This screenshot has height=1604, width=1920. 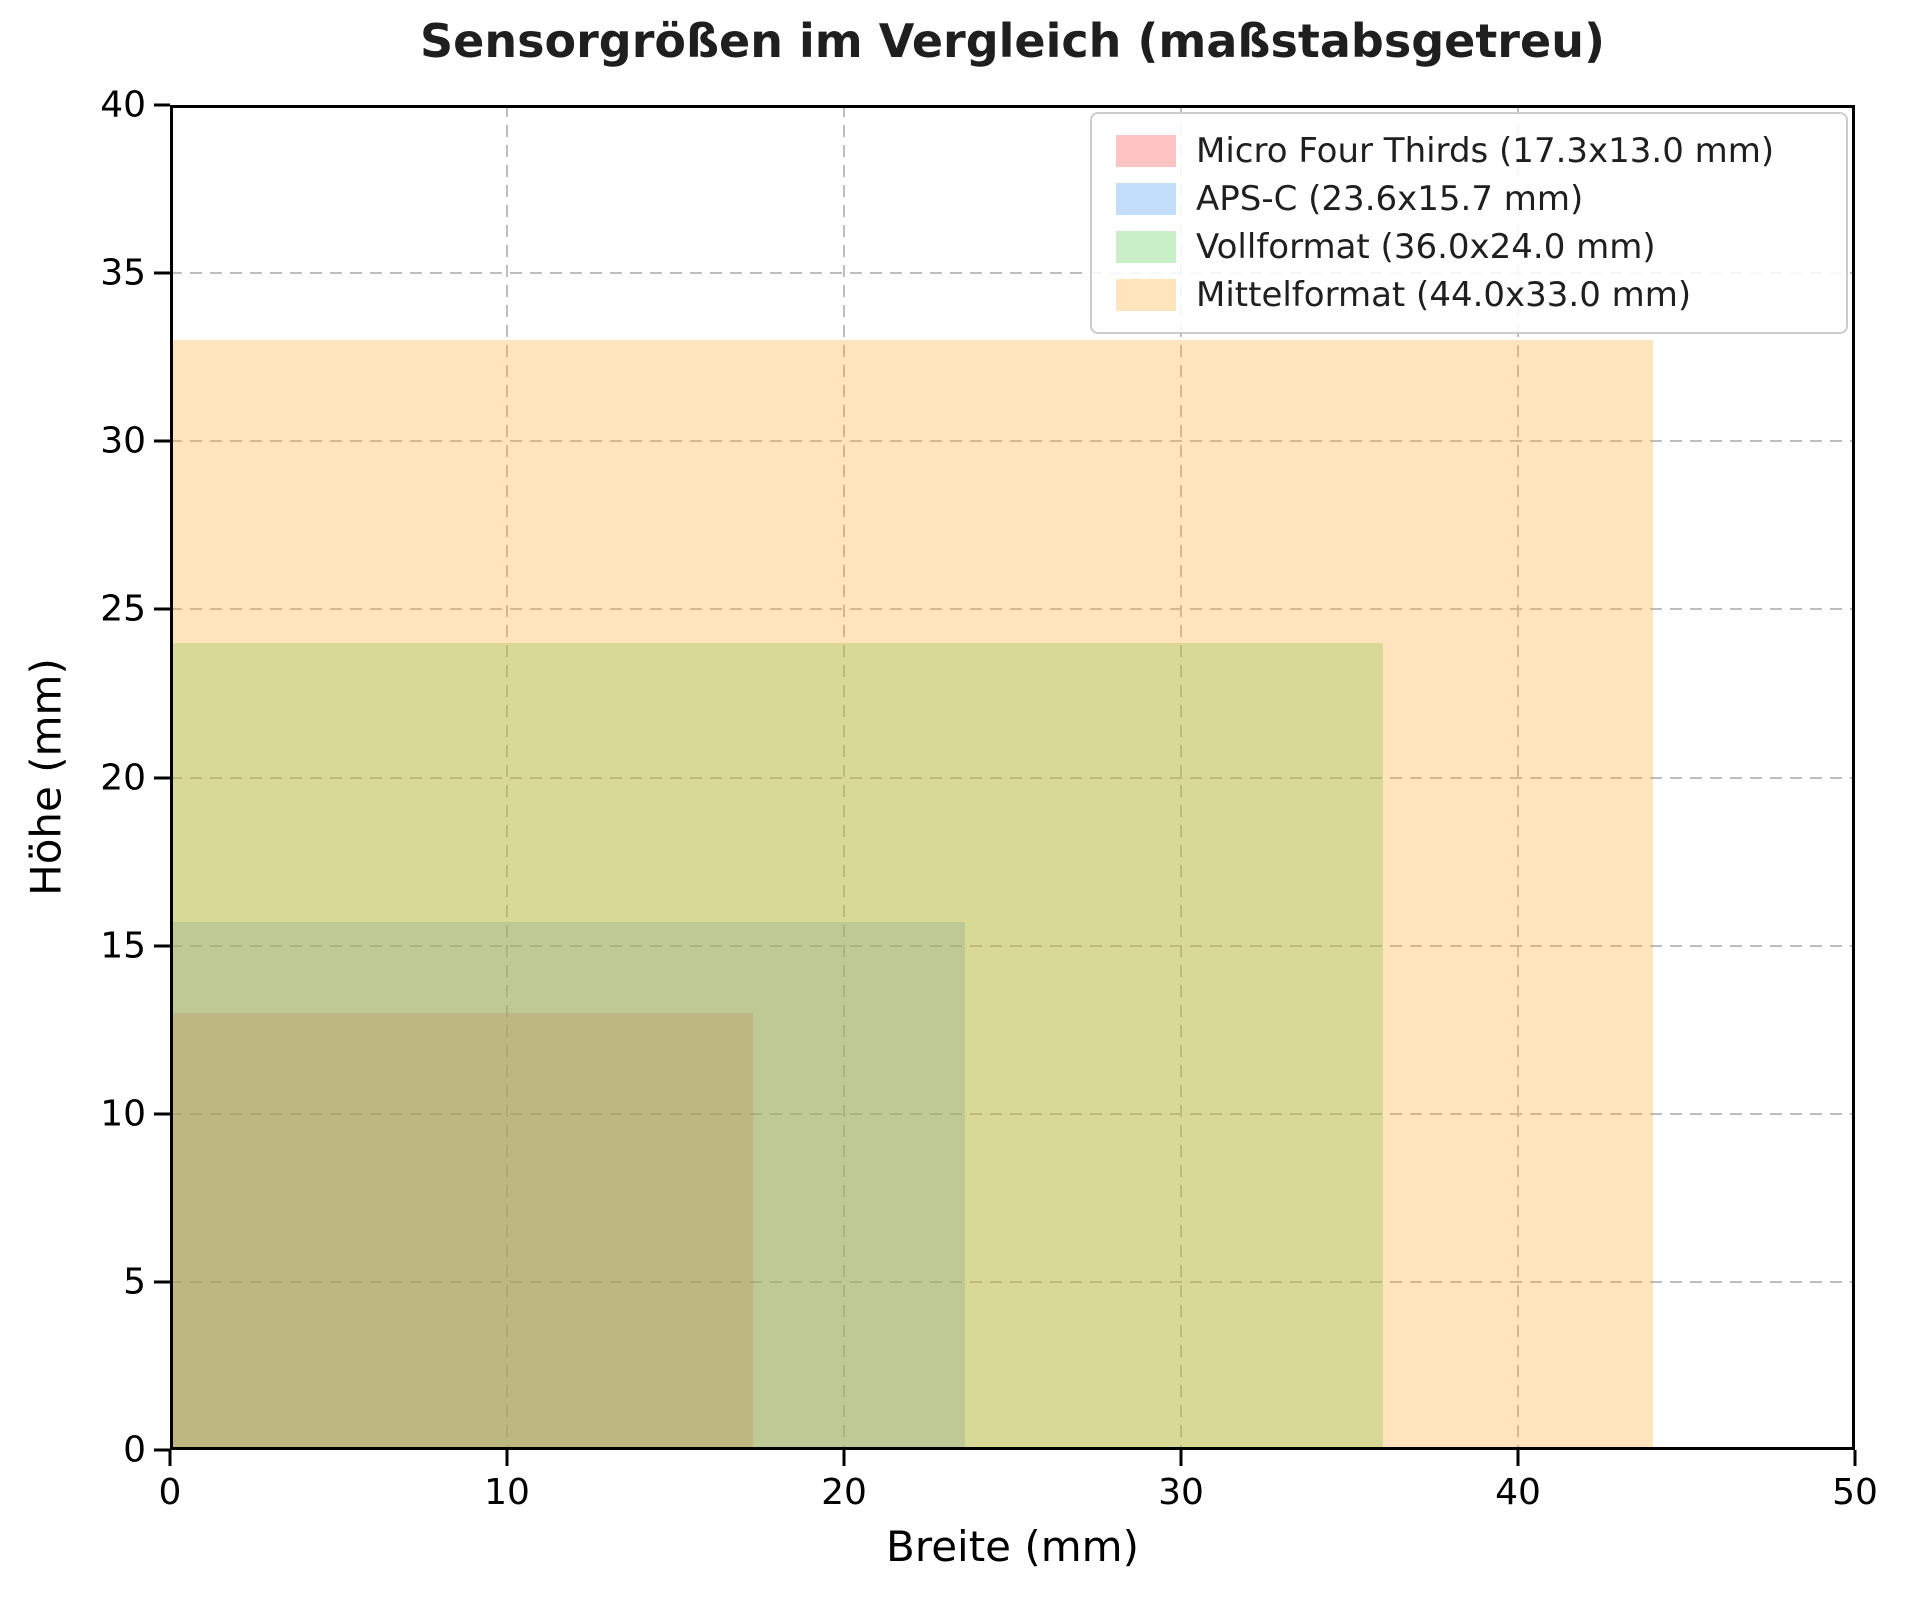 What do you see at coordinates (123, 609) in the screenshot?
I see `y-tick-label: 25` at bounding box center [123, 609].